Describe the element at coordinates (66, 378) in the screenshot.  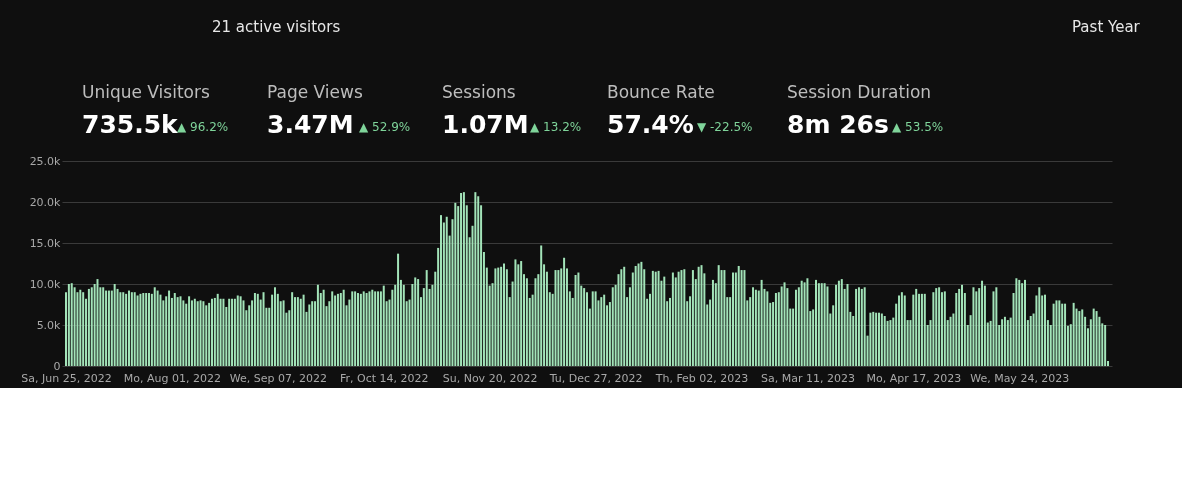
I see `x-tick-label: Sa, Jun 25, 2022` at that location.